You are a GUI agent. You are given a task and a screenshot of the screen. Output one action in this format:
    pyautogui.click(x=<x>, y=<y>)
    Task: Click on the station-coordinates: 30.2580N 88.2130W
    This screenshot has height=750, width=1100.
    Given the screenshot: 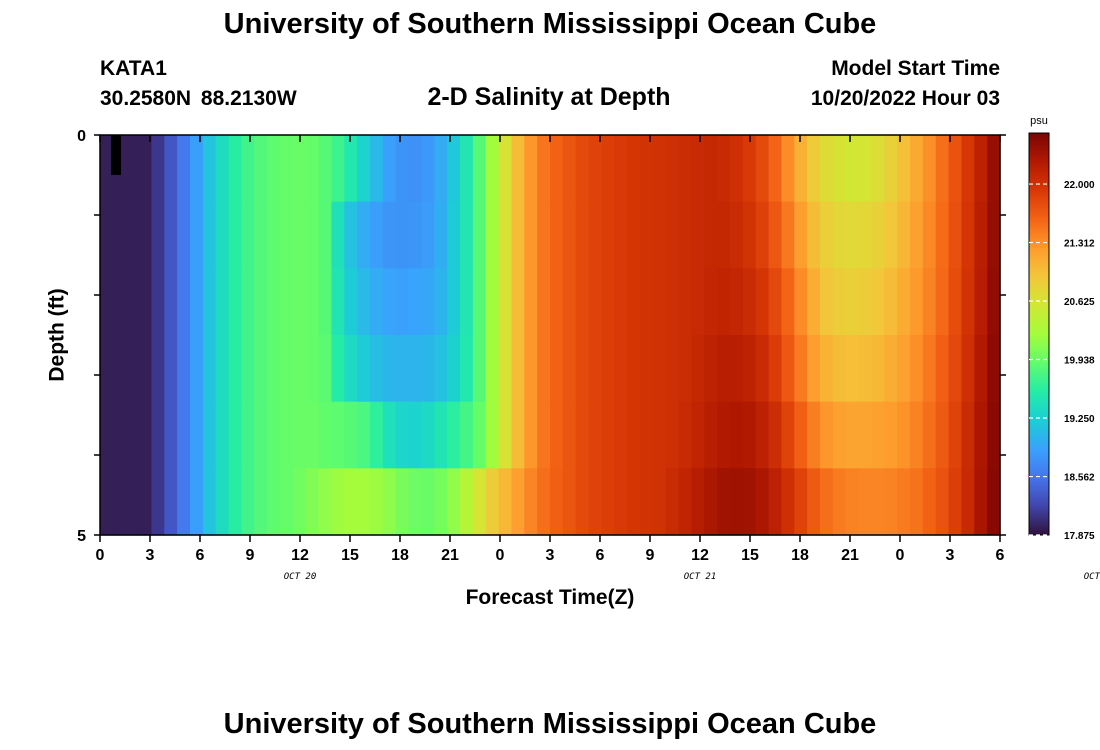 What is the action you would take?
    pyautogui.click(x=198, y=98)
    